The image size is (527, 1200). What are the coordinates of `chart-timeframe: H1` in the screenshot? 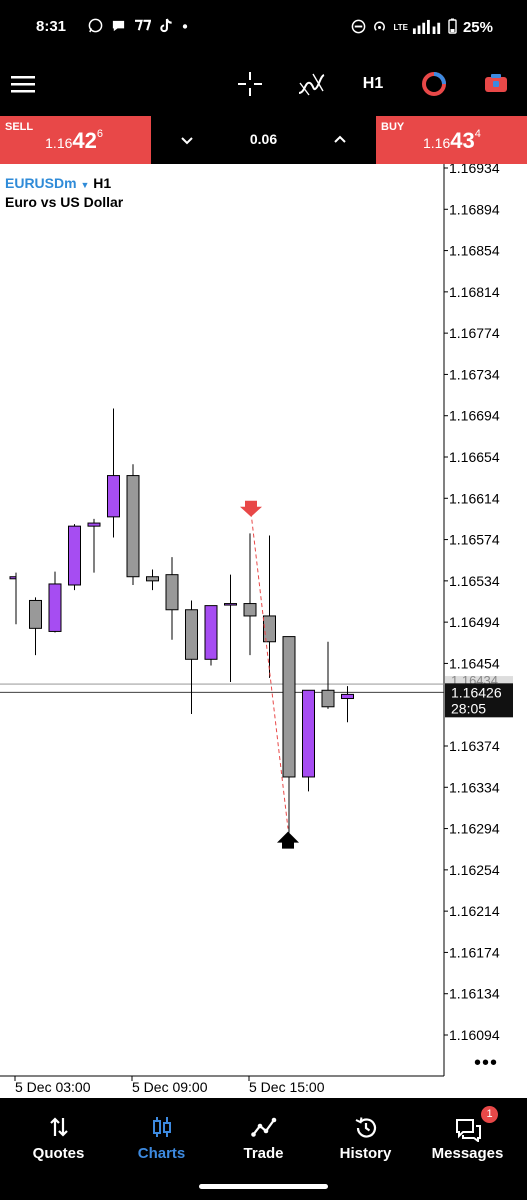 It's located at (102, 183).